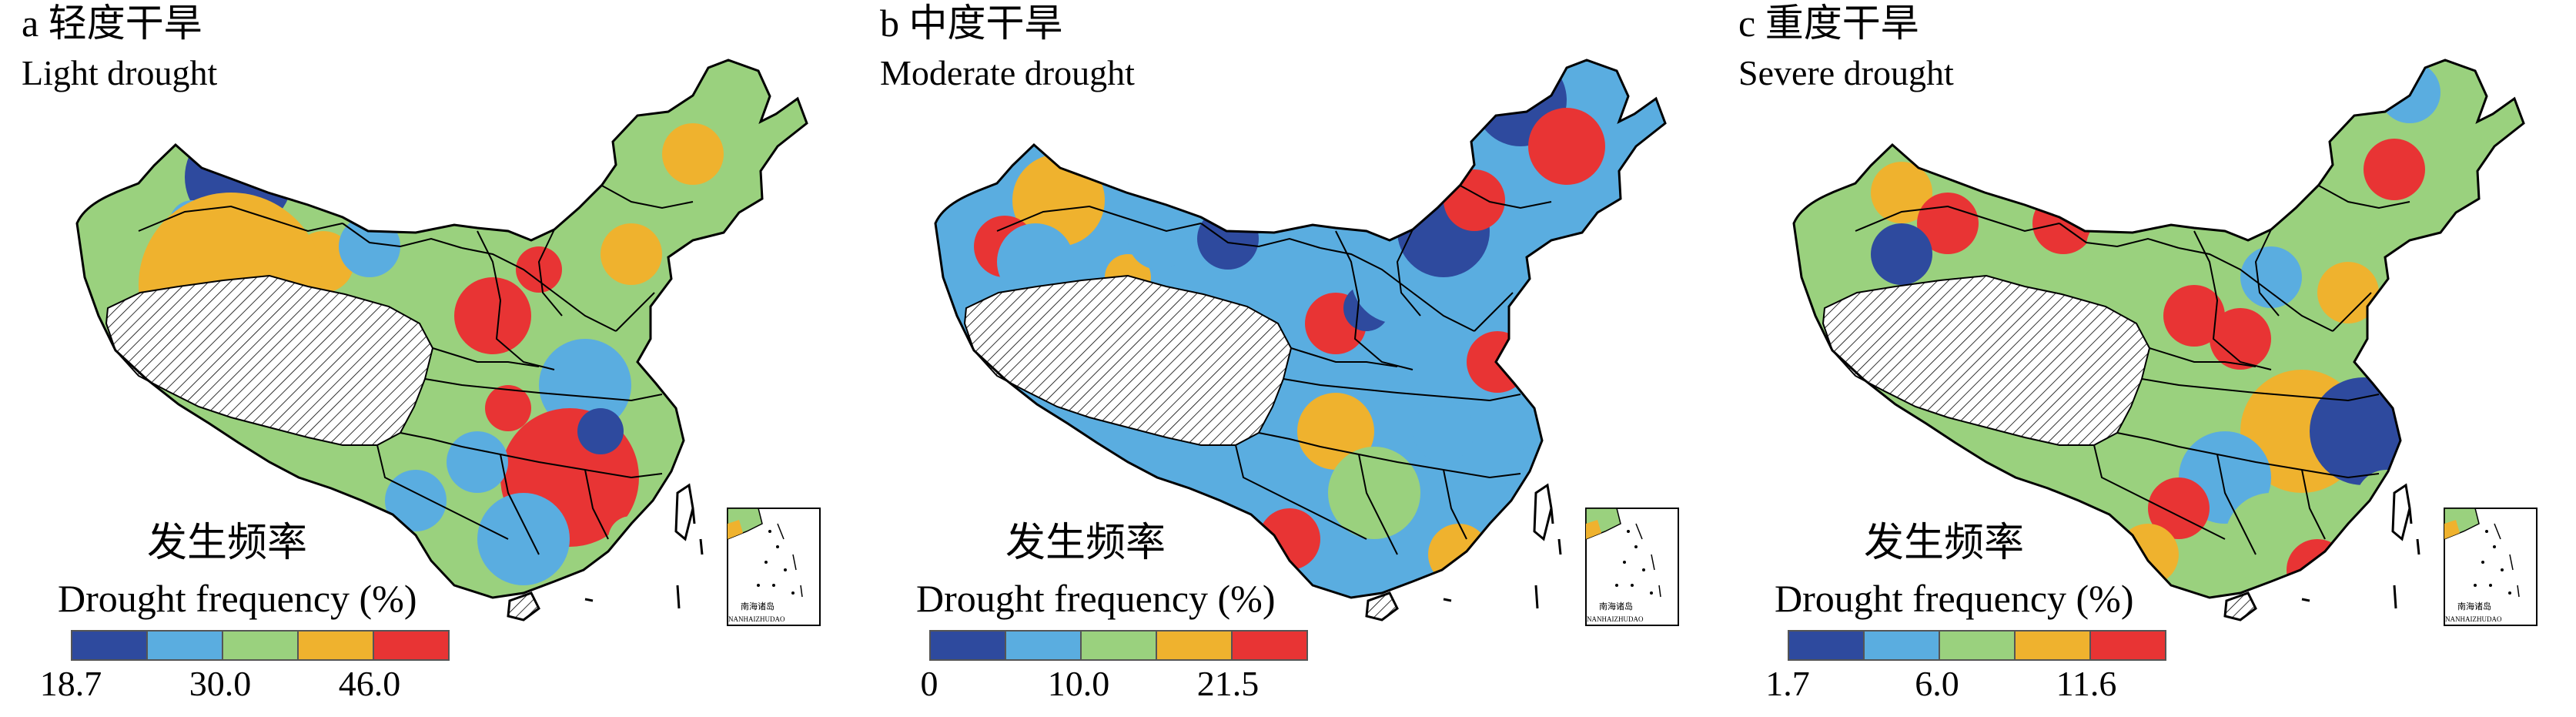  What do you see at coordinates (221, 683) in the screenshot?
I see `legend-tick: 30.0` at bounding box center [221, 683].